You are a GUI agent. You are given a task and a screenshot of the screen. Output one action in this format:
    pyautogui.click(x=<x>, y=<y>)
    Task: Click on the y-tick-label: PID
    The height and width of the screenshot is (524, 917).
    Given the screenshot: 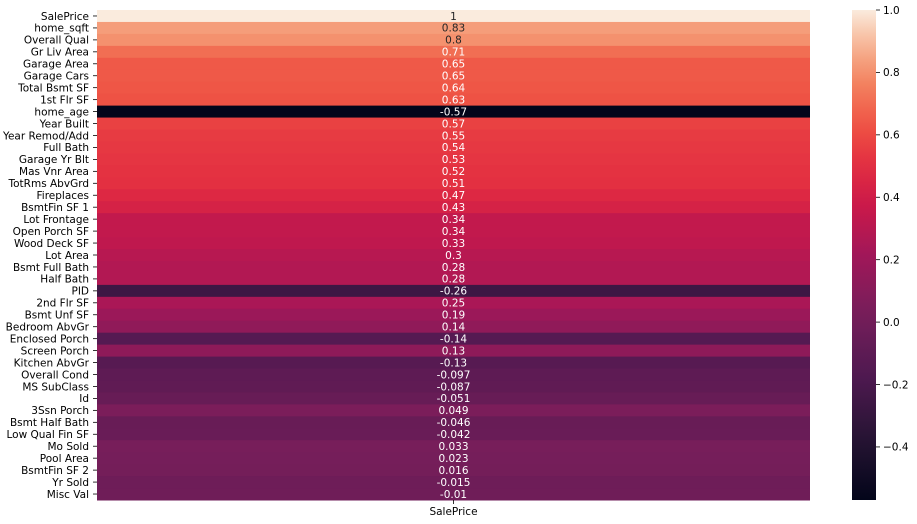 What is the action you would take?
    pyautogui.click(x=80, y=292)
    